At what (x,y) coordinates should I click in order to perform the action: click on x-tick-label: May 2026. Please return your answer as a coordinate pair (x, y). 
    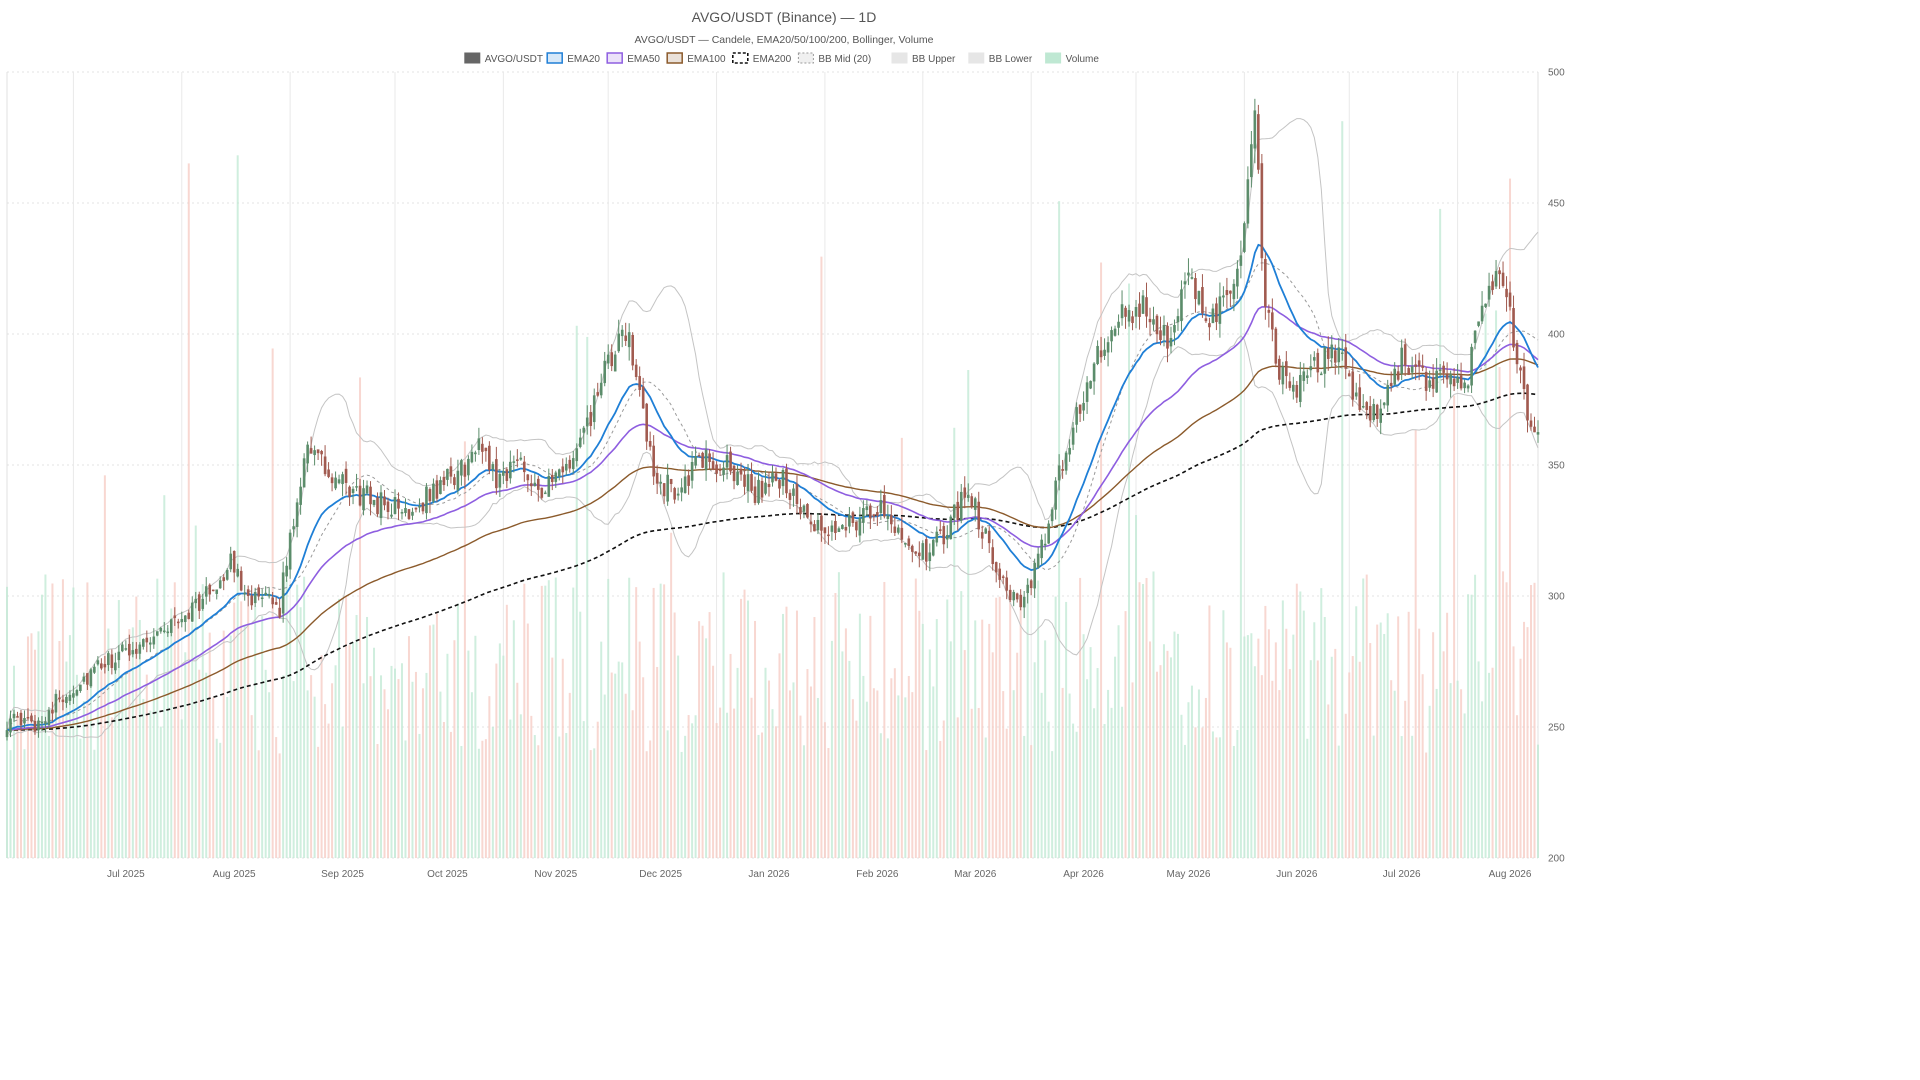
    Looking at the image, I should click on (1188, 874).